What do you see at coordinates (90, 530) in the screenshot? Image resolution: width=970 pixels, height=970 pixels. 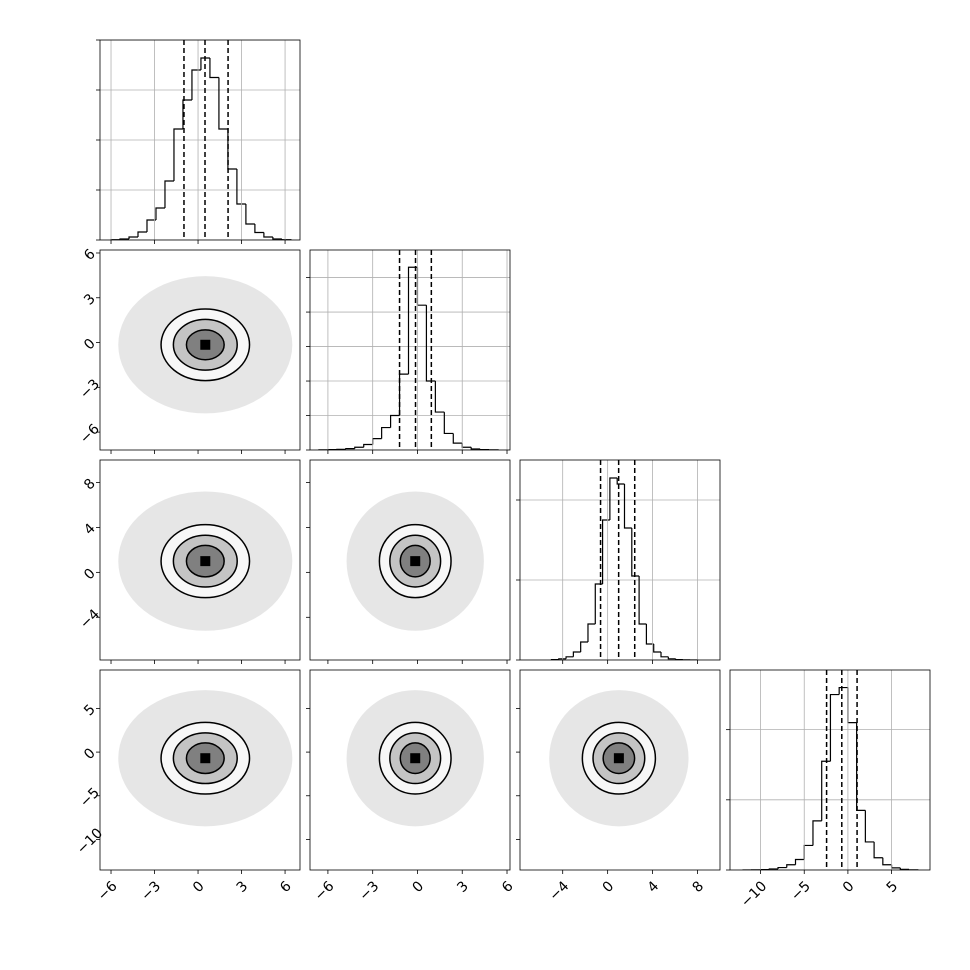 I see `y-tick-label: 4` at bounding box center [90, 530].